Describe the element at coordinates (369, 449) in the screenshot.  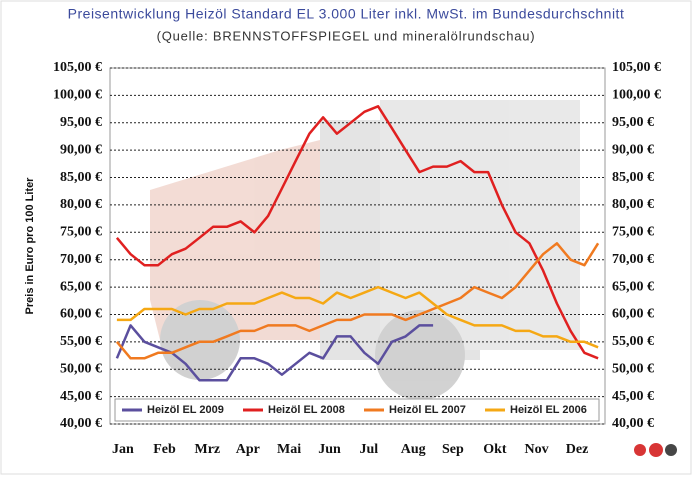
I see `x-tick-label: Jul` at that location.